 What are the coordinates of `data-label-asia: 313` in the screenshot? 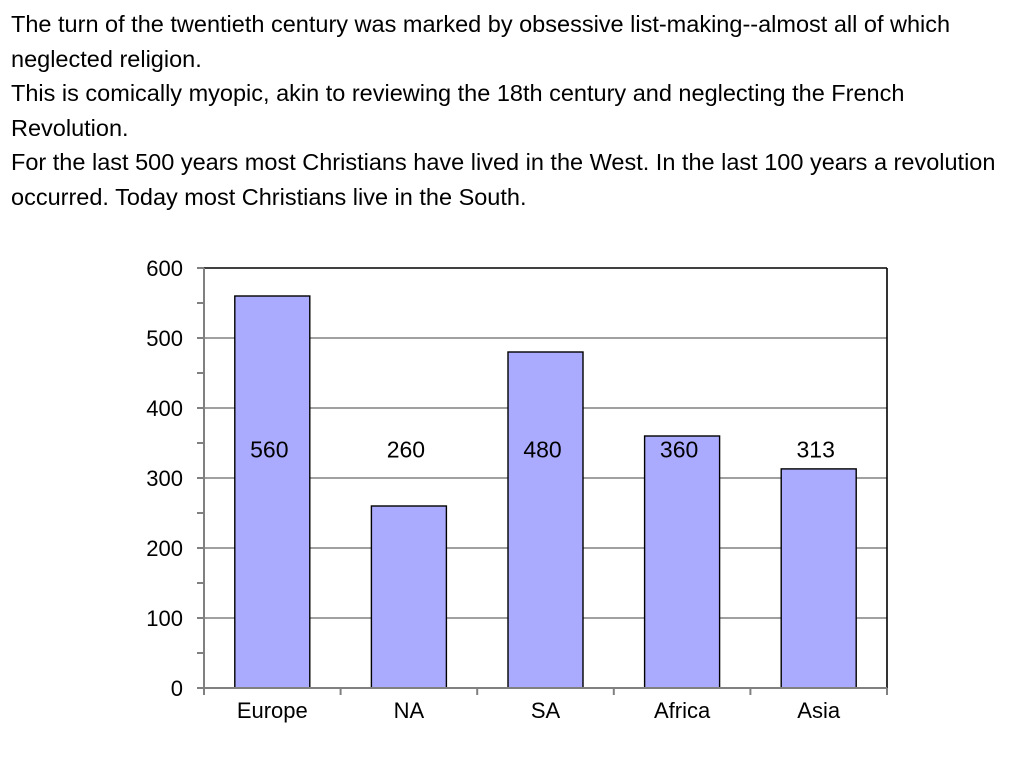 It's located at (816, 450).